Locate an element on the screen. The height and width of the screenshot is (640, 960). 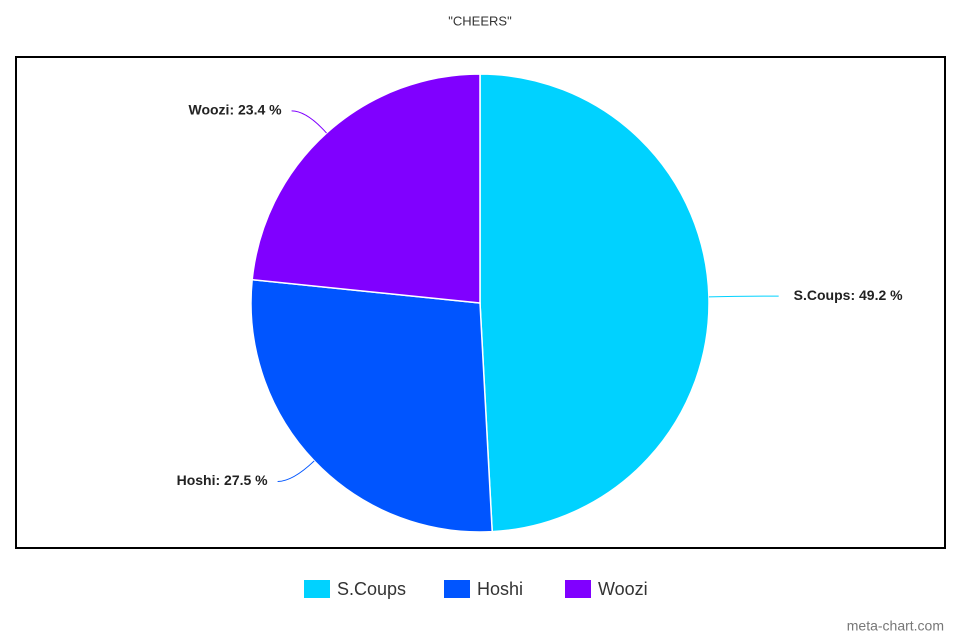
legend-label: Woozi is located at coordinates (623, 589).